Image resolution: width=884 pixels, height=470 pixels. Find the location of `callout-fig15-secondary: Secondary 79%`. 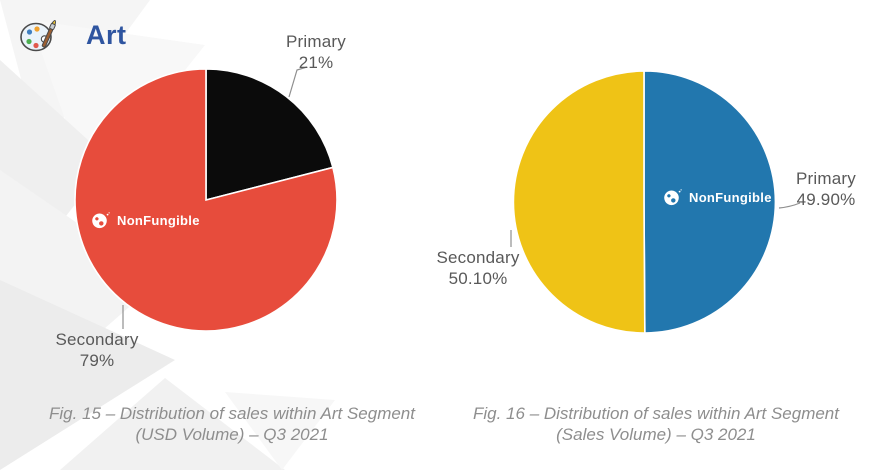

callout-fig15-secondary: Secondary 79% is located at coordinates (97, 350).